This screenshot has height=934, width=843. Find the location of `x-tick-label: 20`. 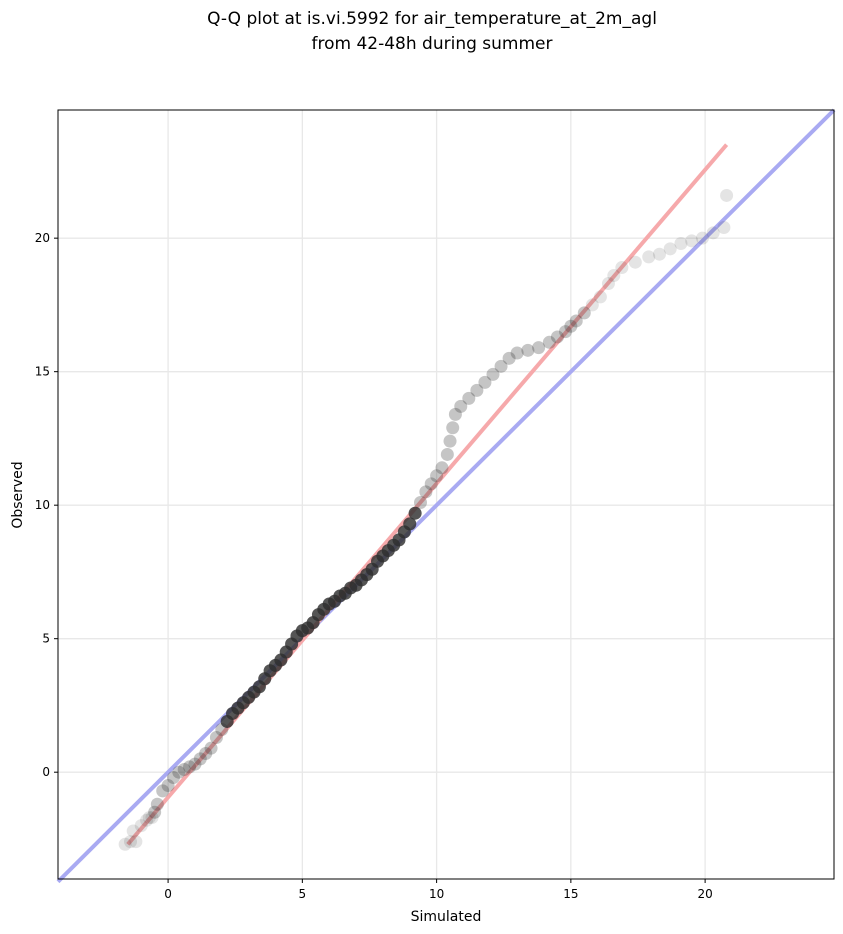

x-tick-label: 20 is located at coordinates (704, 894).